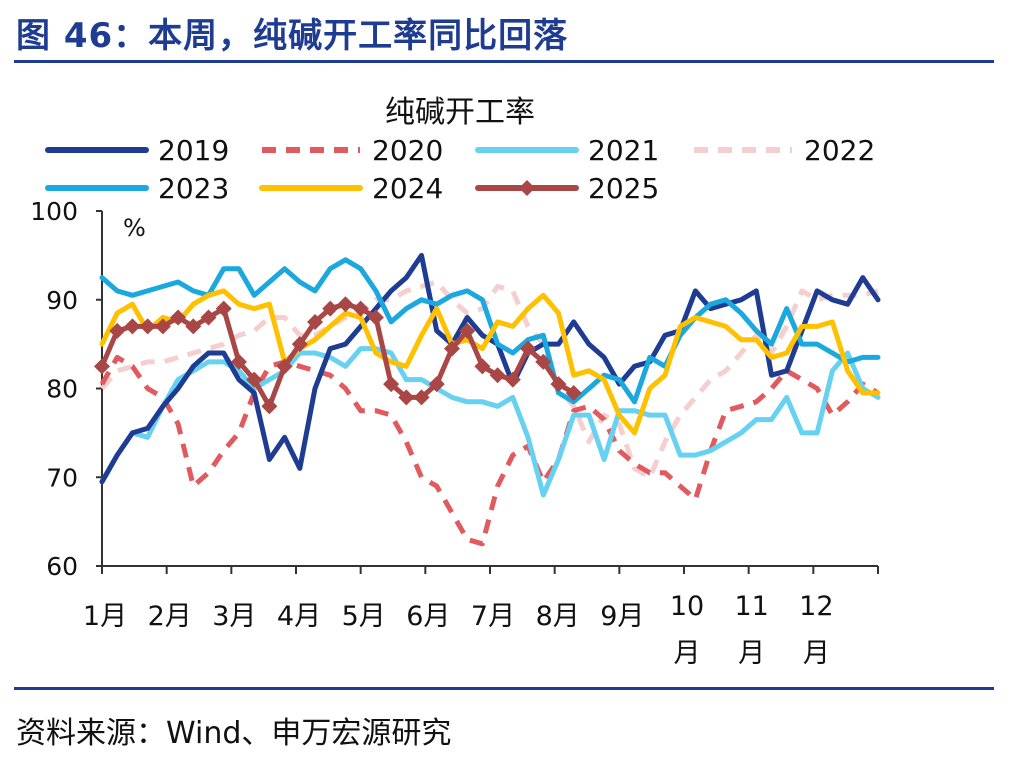  Describe the element at coordinates (622, 616) in the screenshot. I see `x-tick-label: 9月` at that location.